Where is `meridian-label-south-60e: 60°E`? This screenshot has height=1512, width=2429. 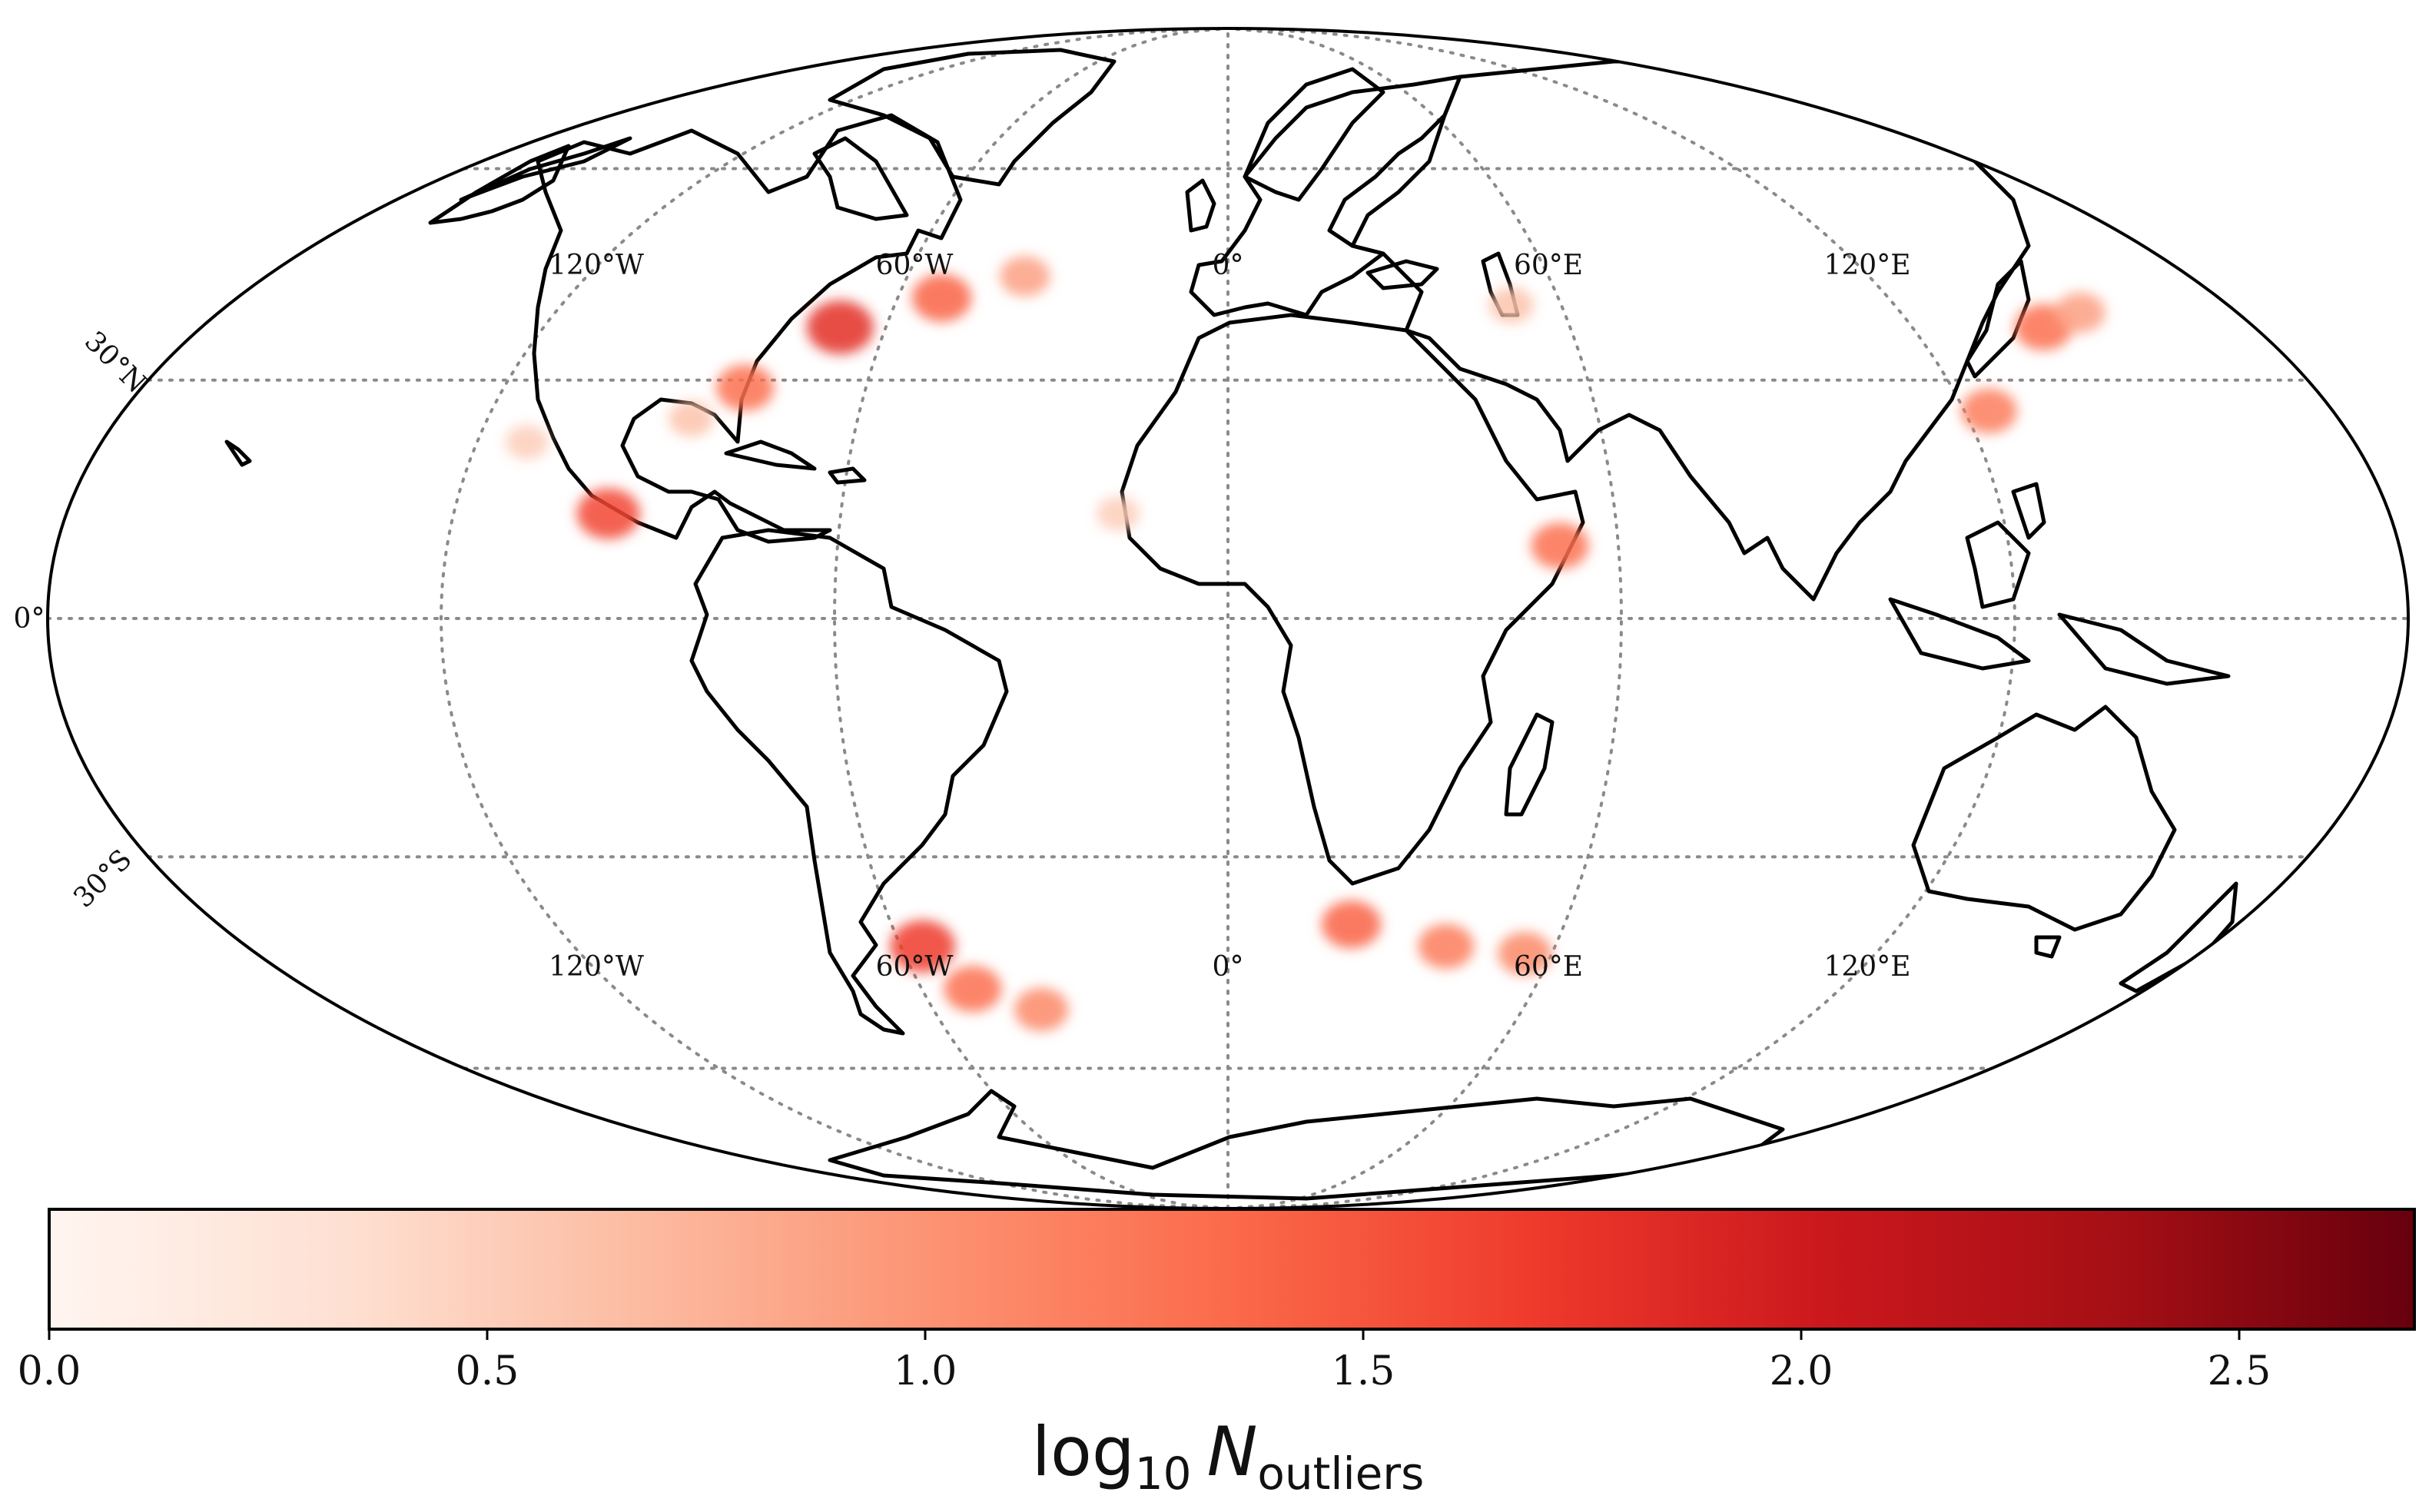 meridian-label-south-60e: 60°E is located at coordinates (1548, 967).